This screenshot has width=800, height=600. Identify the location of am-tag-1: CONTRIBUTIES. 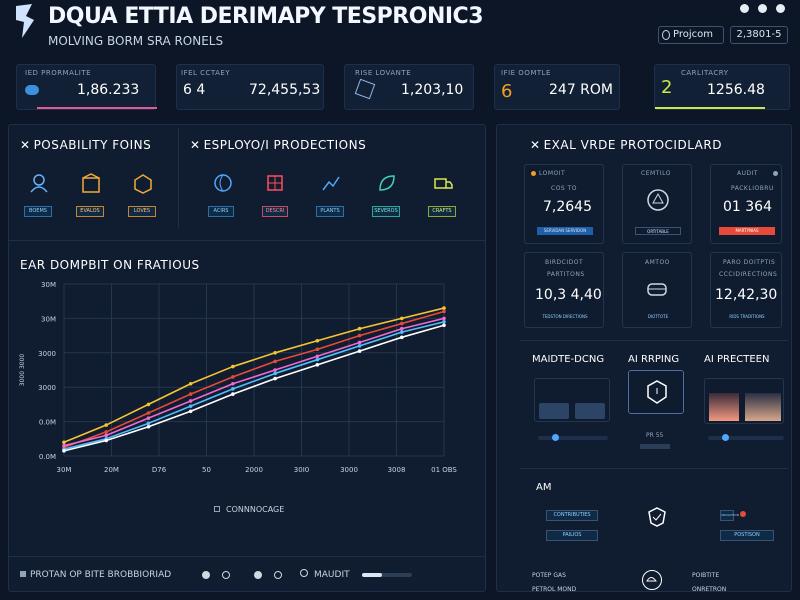
(572, 515).